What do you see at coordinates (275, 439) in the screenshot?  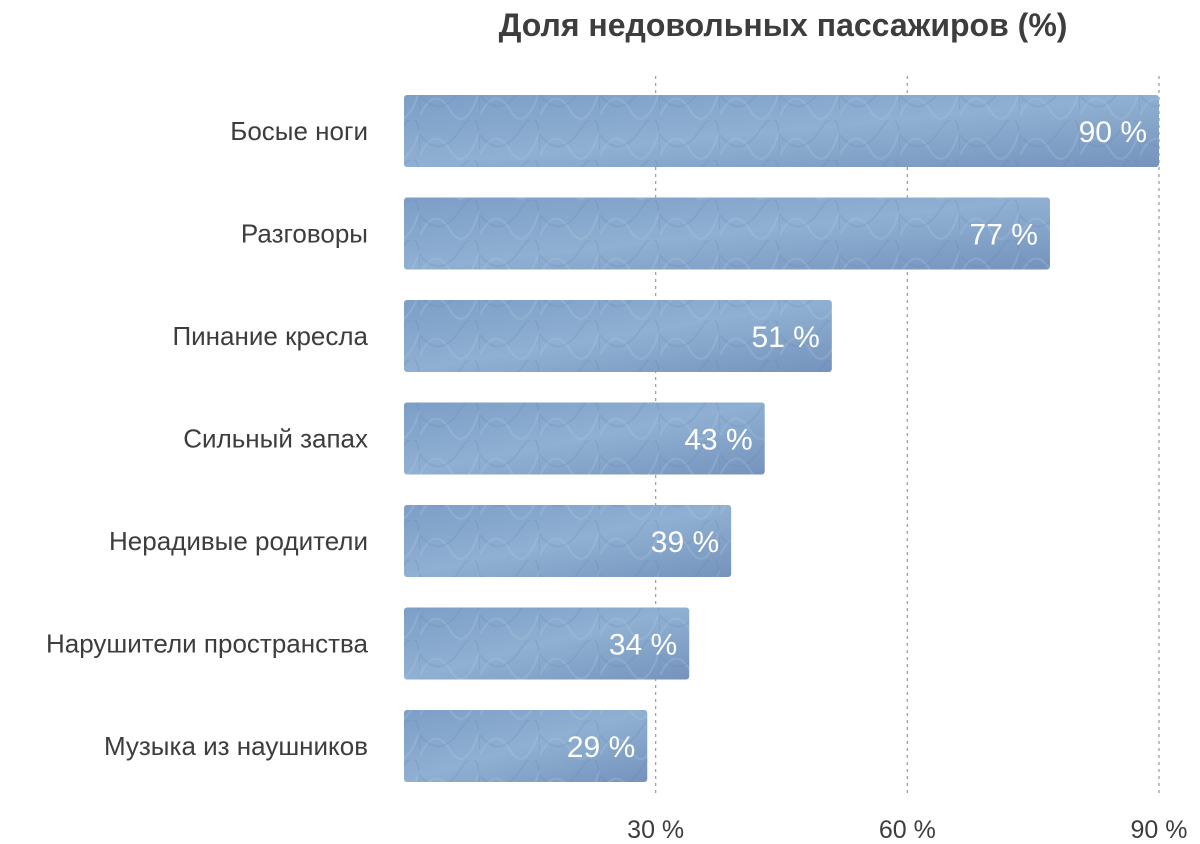 I see `category-label: Сильный запах` at bounding box center [275, 439].